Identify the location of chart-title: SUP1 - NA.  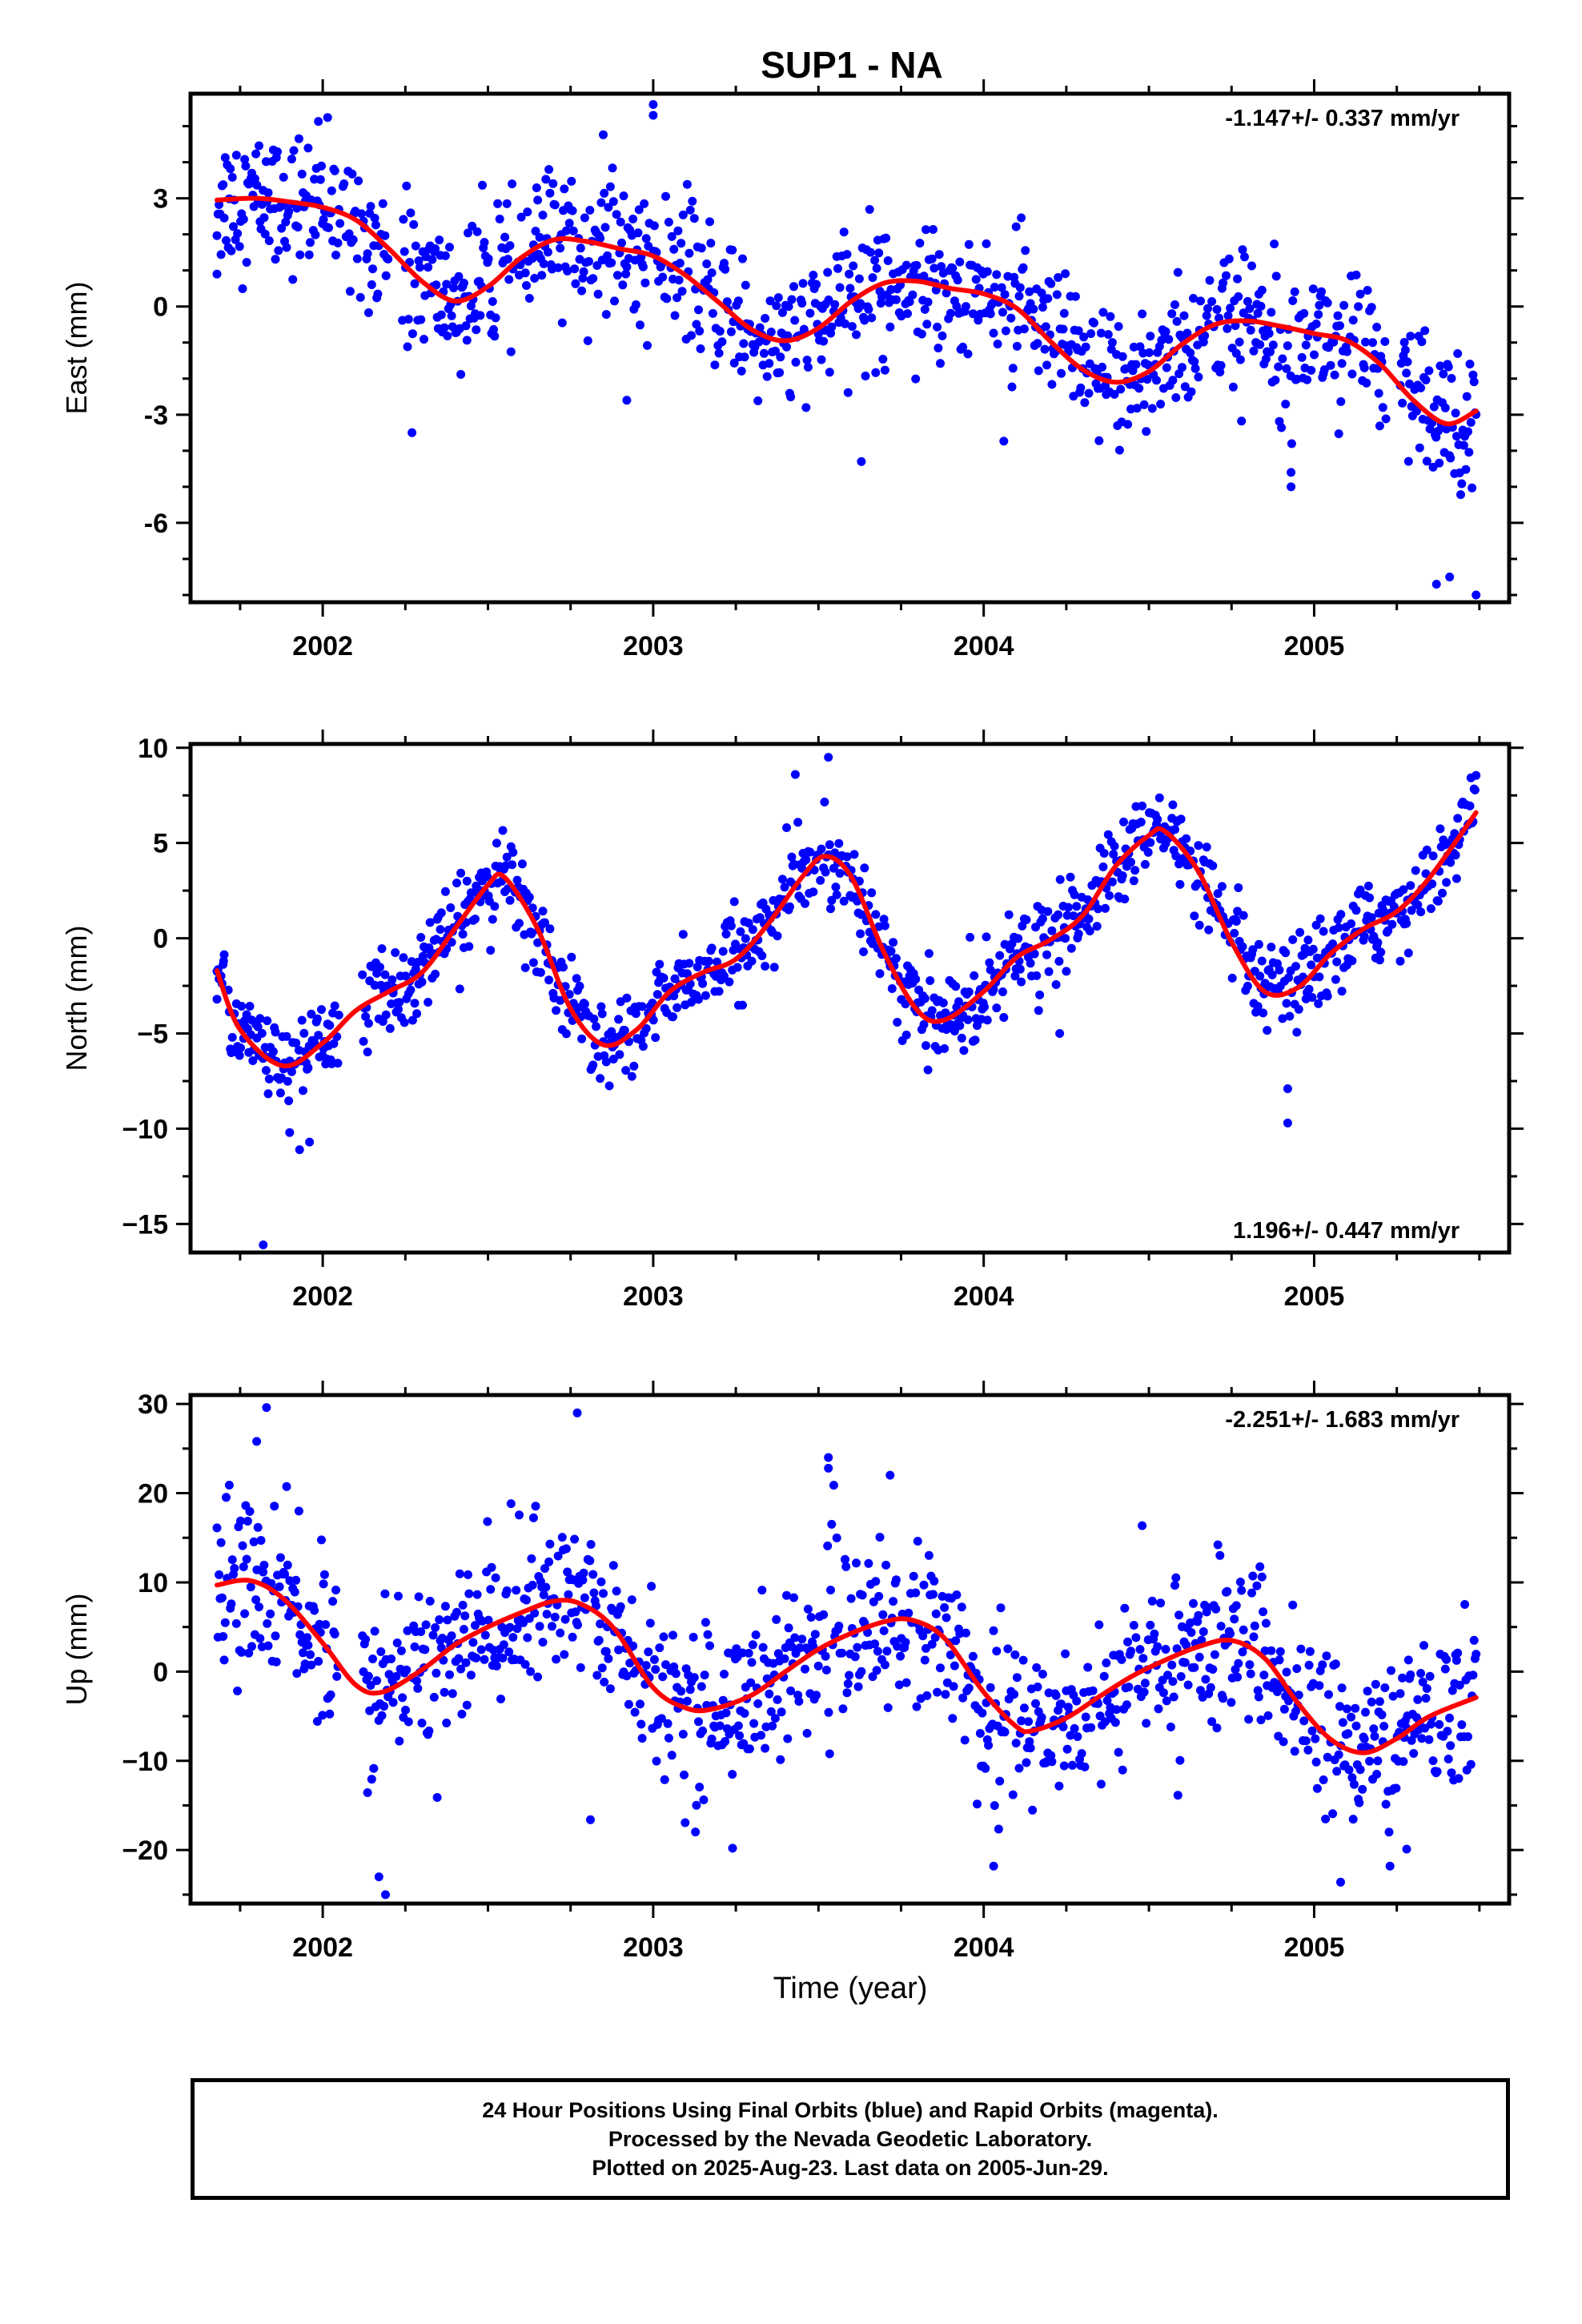
(851, 65).